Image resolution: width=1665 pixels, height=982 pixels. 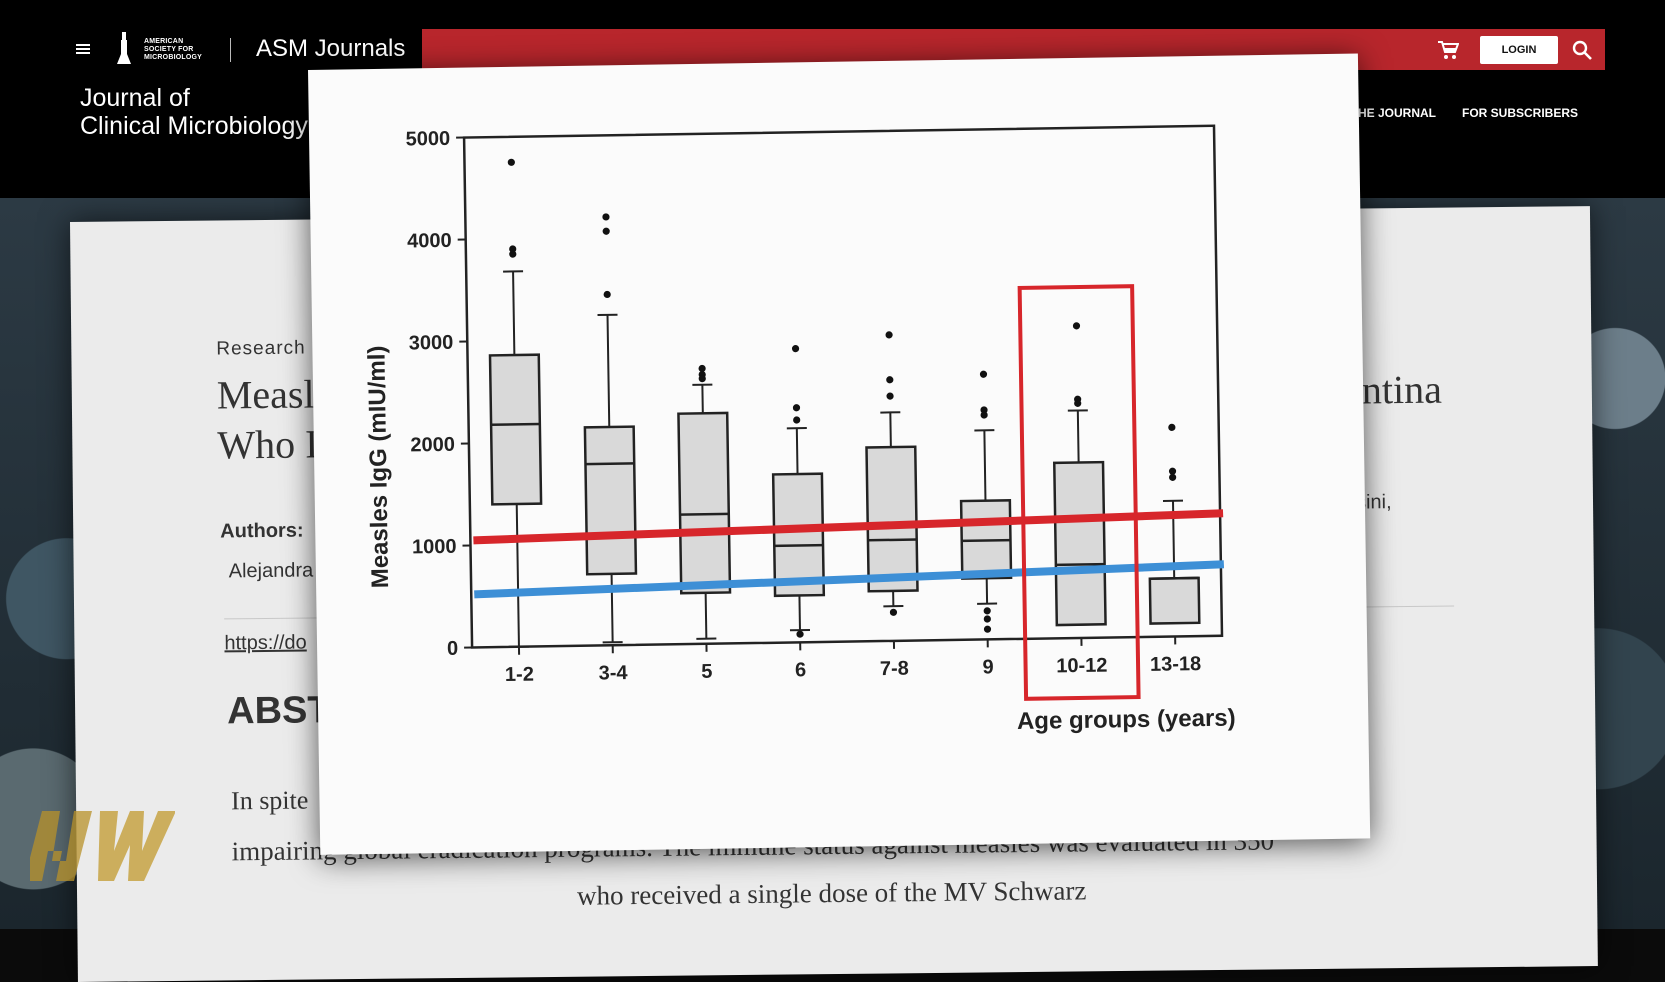 What do you see at coordinates (987, 667) in the screenshot?
I see `x-tick-label: 9` at bounding box center [987, 667].